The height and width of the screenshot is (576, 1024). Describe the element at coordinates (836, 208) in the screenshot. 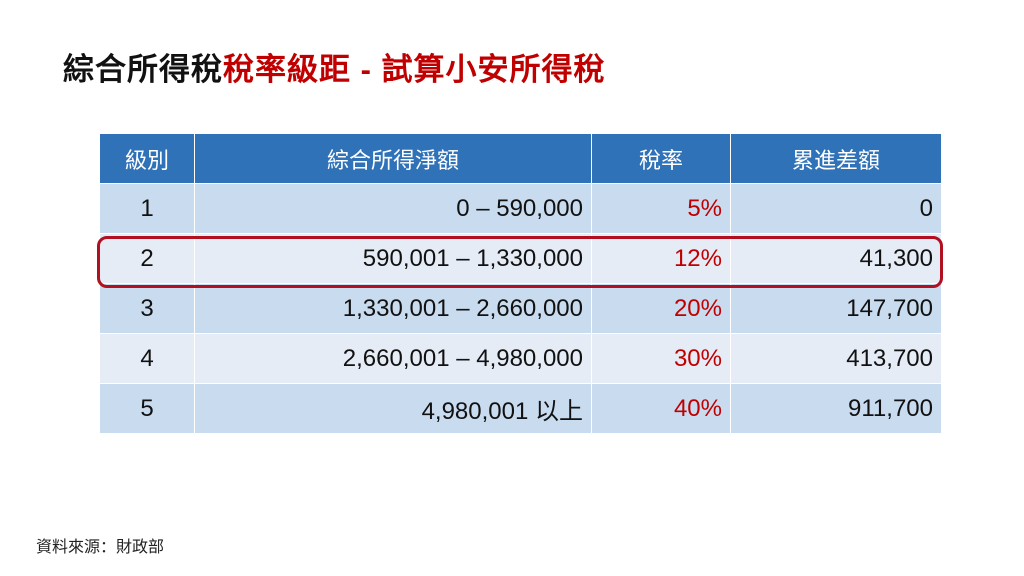

I see `table-cell: 0` at that location.